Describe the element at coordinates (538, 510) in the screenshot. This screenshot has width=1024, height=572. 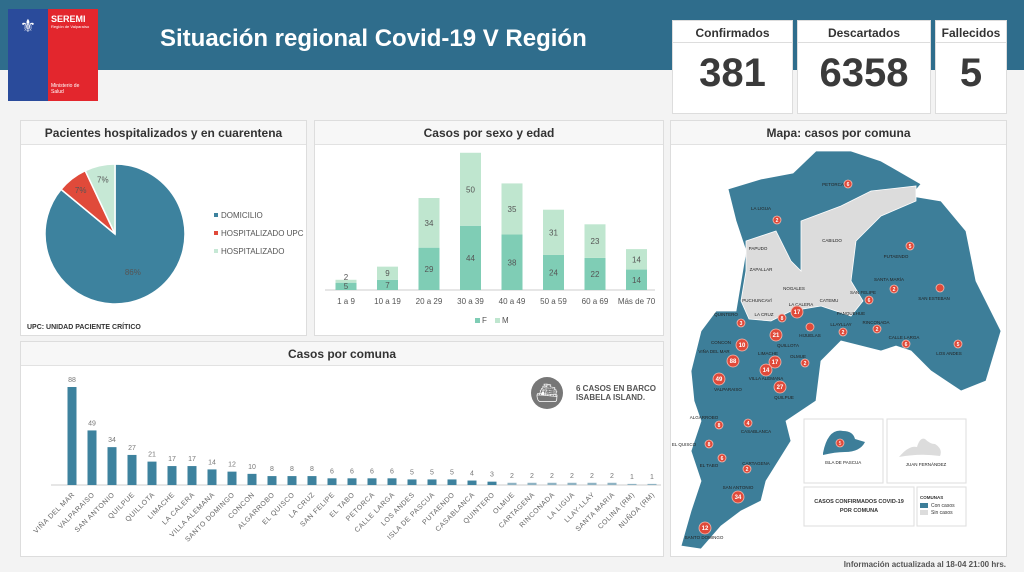
I see `x-tick-label: RINCONADA` at that location.